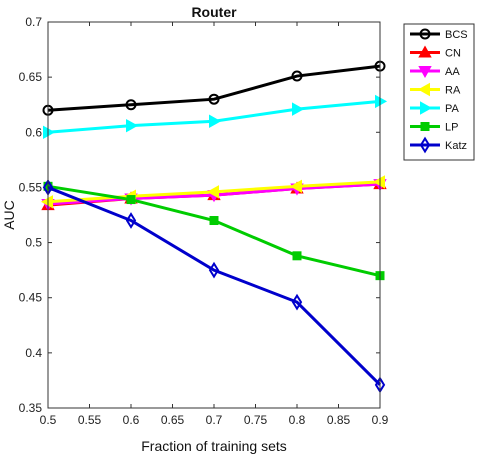  I want to click on x-tick-label: 0.75, so click(256, 420).